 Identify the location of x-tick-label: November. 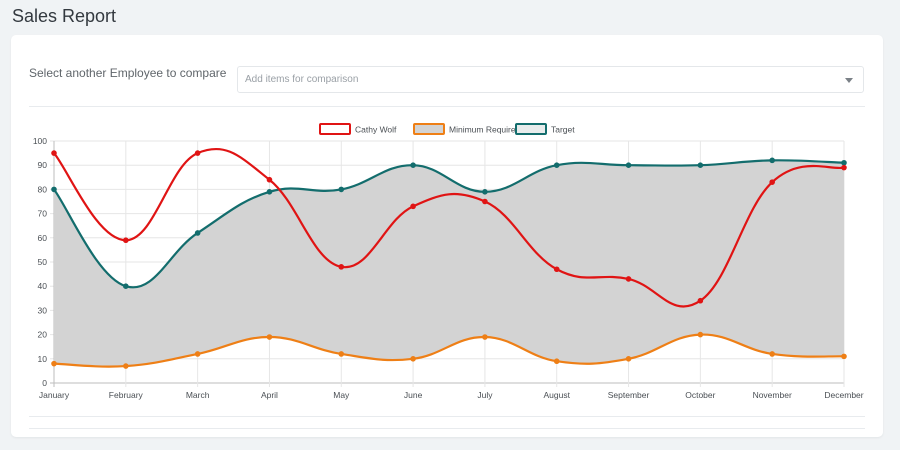
(772, 395).